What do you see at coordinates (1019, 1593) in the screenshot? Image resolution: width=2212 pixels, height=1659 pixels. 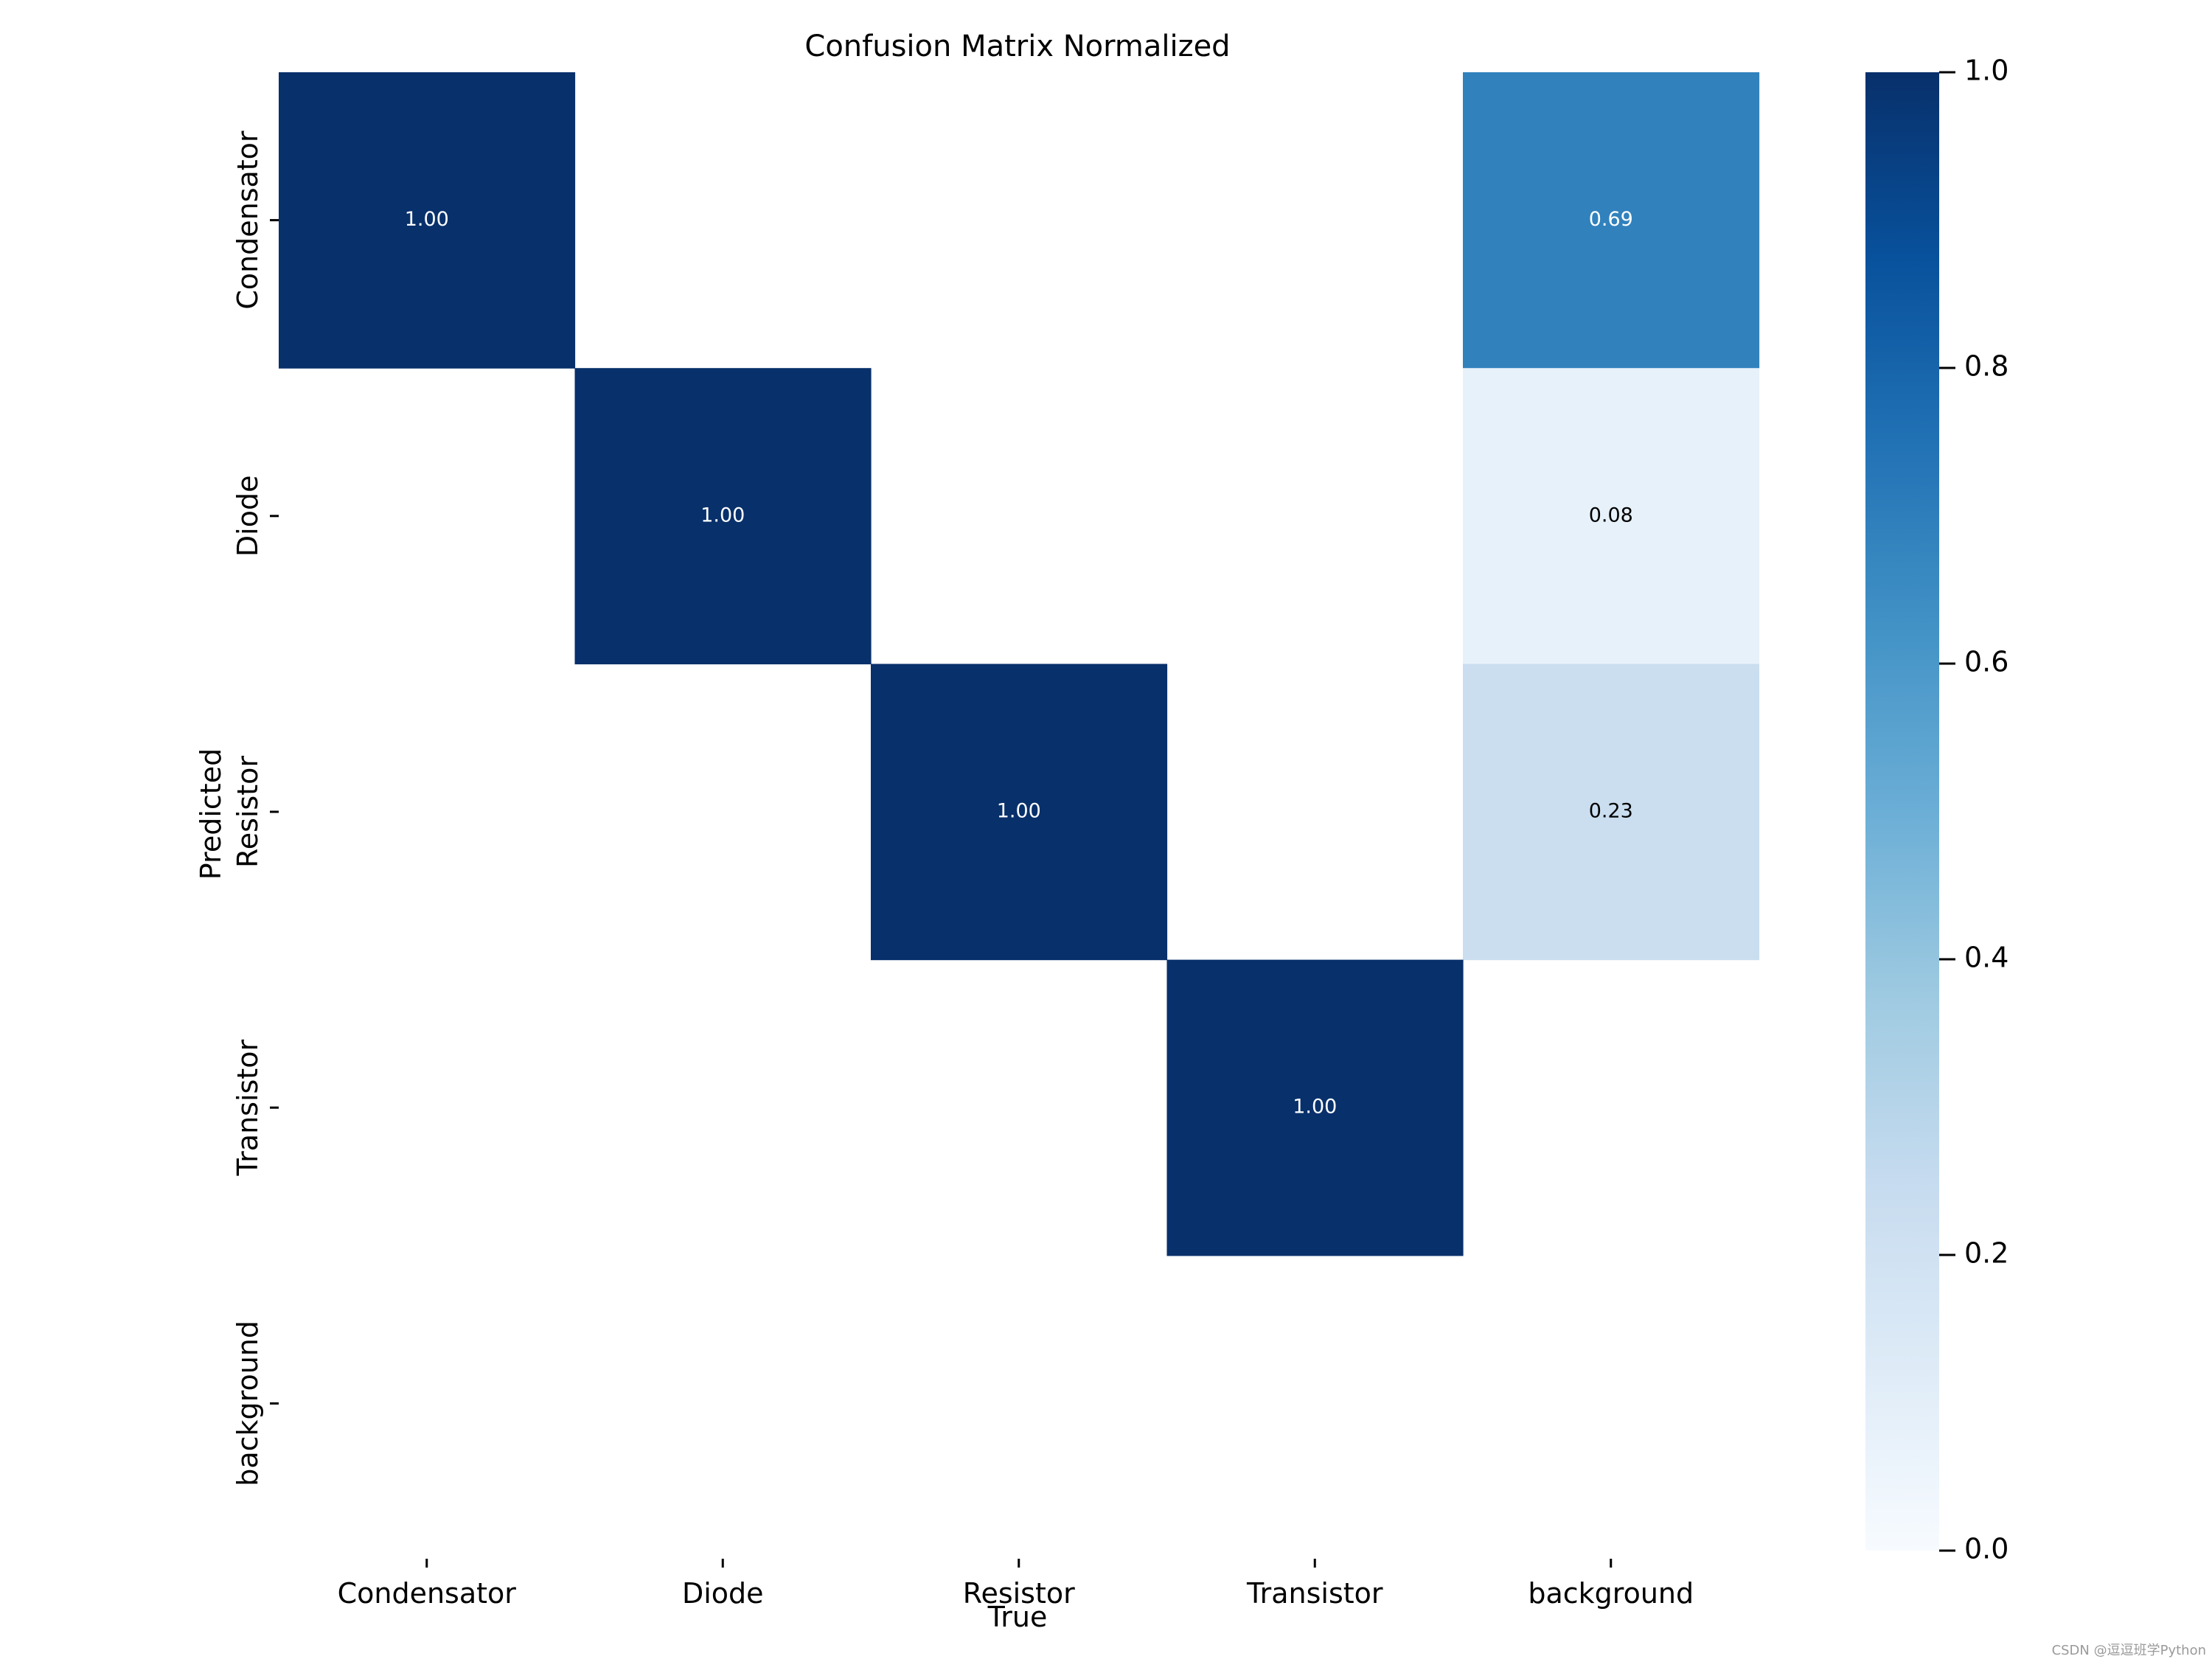 I see `x-tick-label-resistor: Resistor` at bounding box center [1019, 1593].